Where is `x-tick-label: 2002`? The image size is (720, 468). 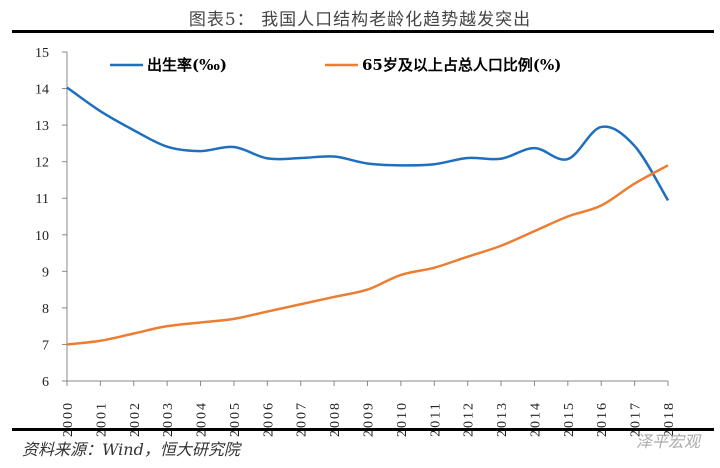 x-tick-label: 2002 is located at coordinates (135, 419).